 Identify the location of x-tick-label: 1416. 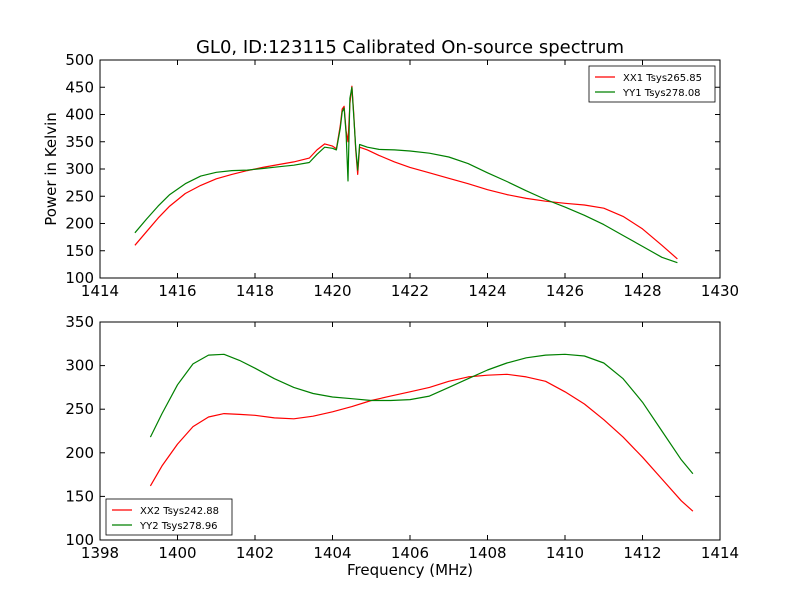
(177, 291).